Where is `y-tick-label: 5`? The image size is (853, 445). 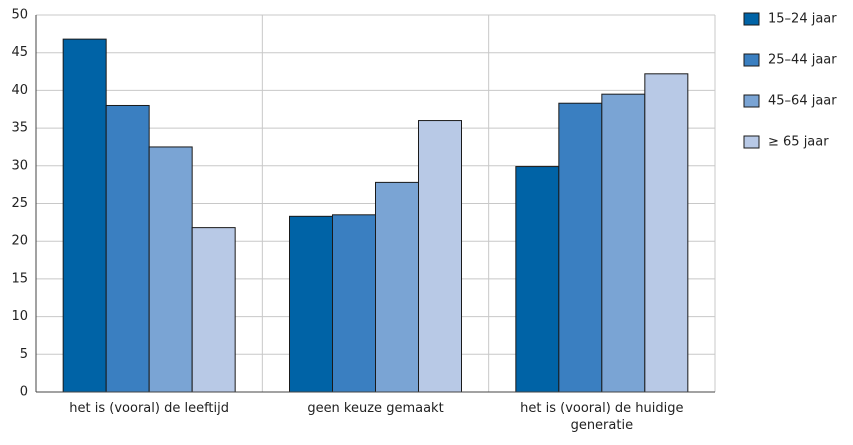 y-tick-label: 5 is located at coordinates (24, 354).